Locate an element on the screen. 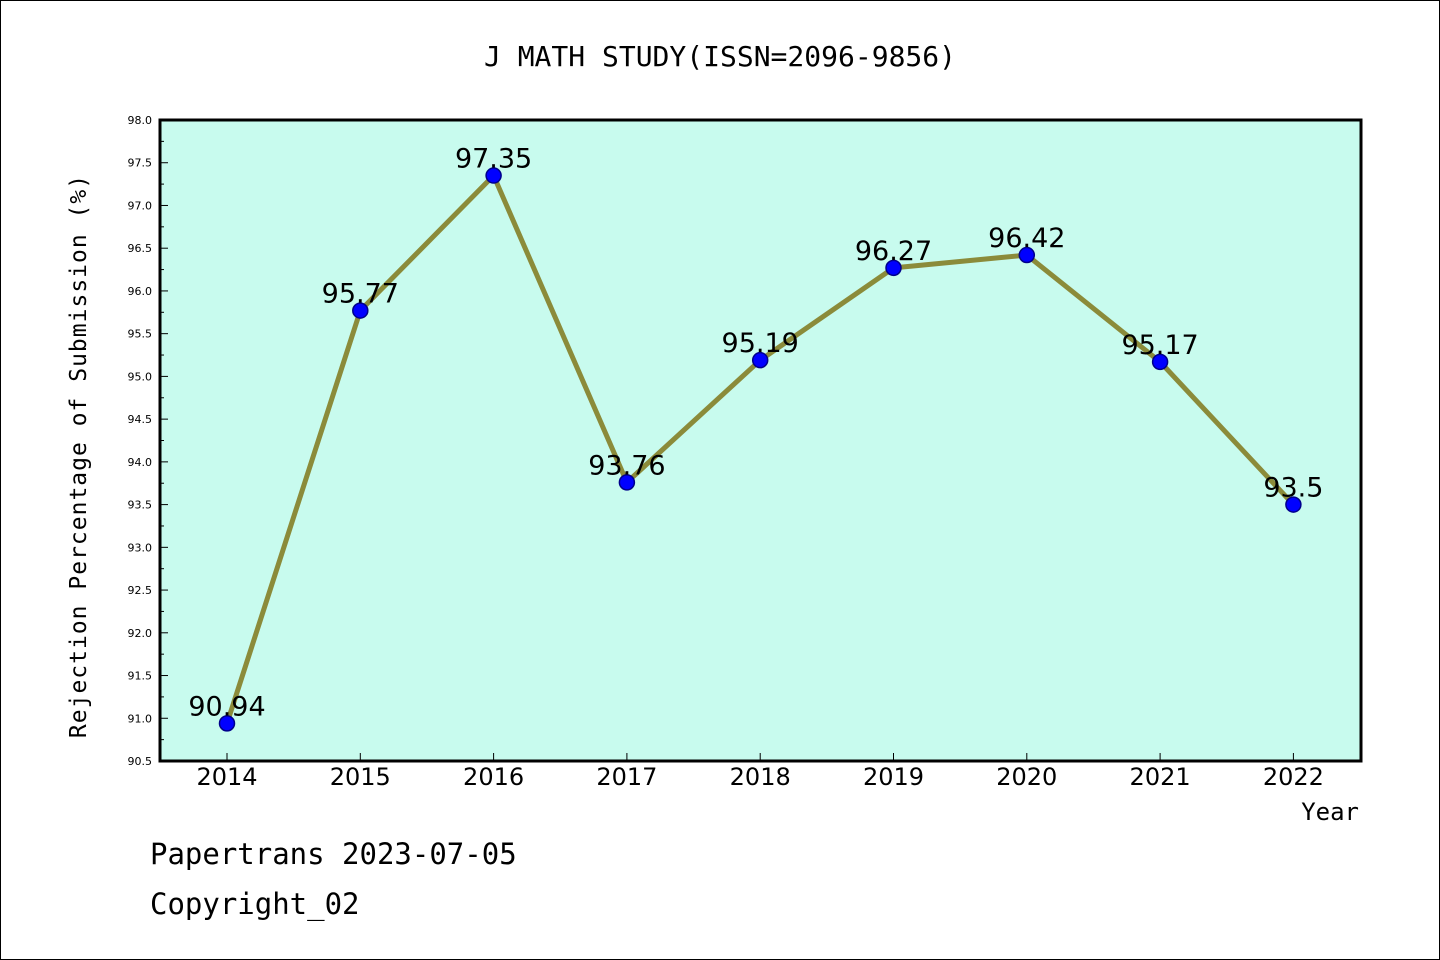 The image size is (1440, 960). y-tick-label: 93.0 is located at coordinates (140, 547).